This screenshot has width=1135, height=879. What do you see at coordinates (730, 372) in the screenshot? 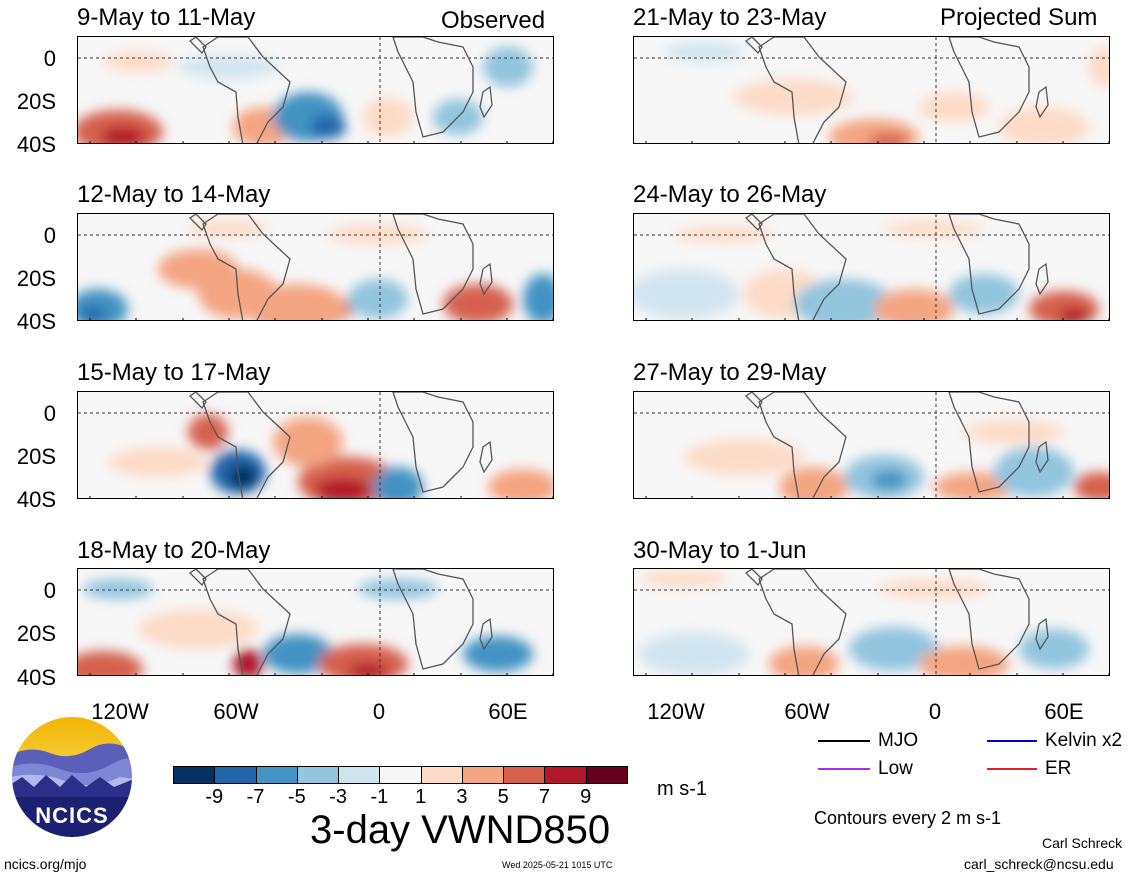
I see `panel-title-right-3: 27-May to 29-May` at bounding box center [730, 372].